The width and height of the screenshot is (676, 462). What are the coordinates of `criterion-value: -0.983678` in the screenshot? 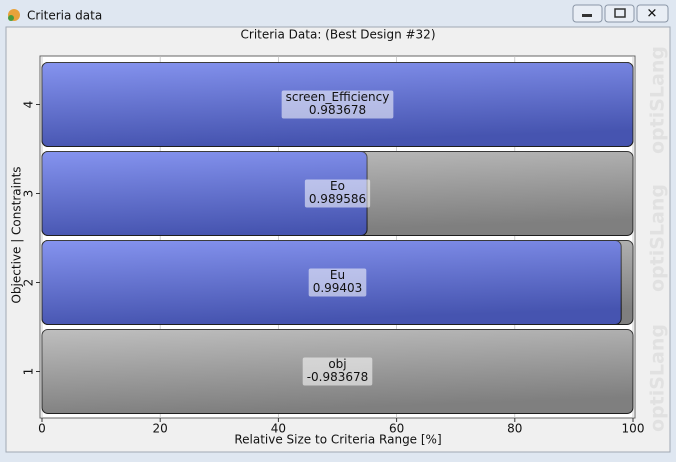 It's located at (338, 377).